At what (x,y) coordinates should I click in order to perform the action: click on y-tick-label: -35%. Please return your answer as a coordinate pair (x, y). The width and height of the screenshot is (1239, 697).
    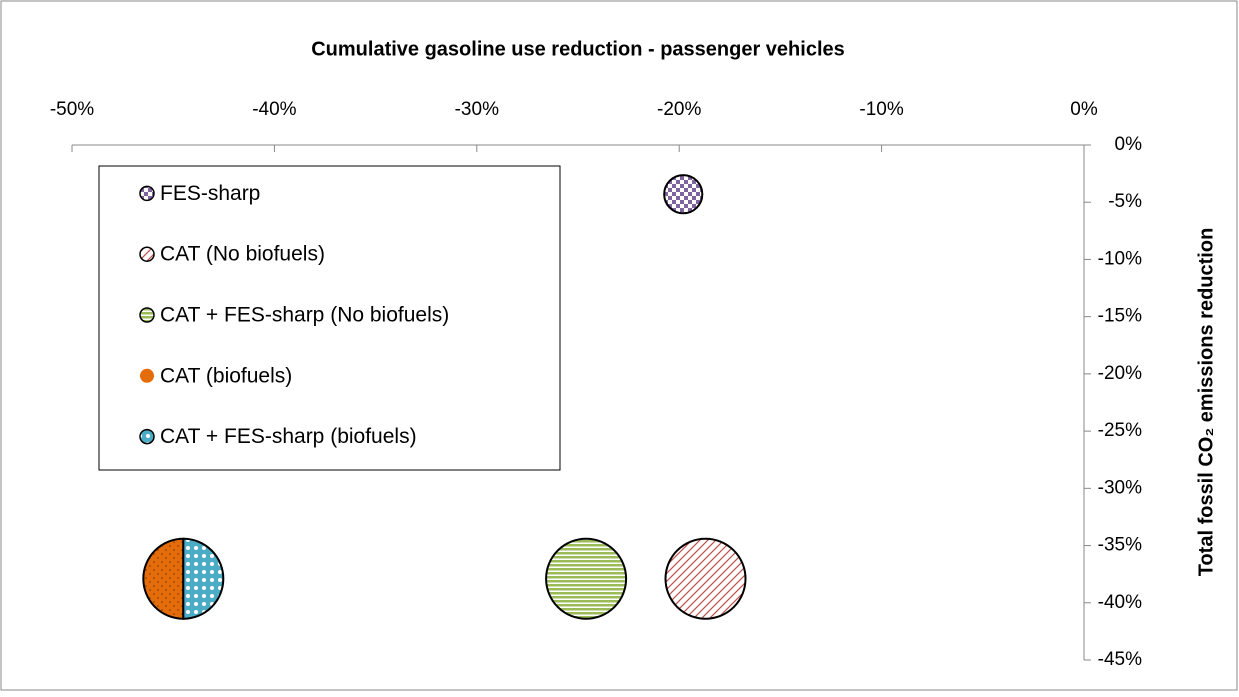
    Looking at the image, I should click on (1120, 545).